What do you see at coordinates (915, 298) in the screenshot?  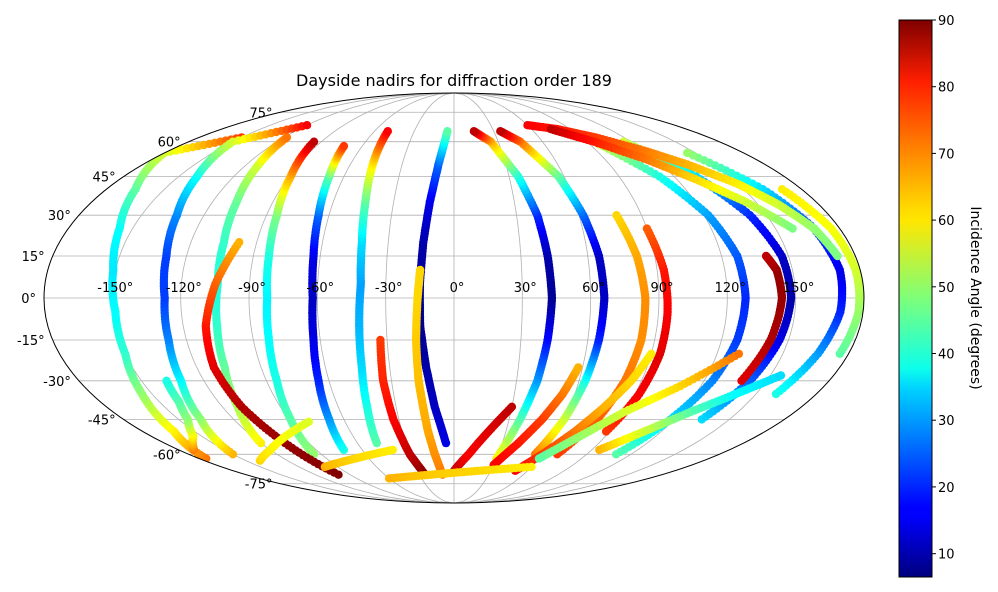 I see `colorbar-gradient` at bounding box center [915, 298].